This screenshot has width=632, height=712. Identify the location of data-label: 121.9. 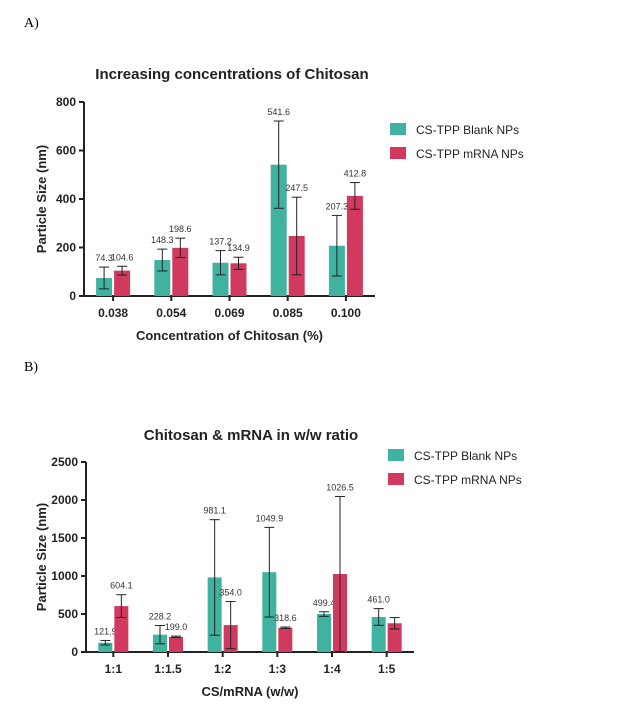
(105, 631).